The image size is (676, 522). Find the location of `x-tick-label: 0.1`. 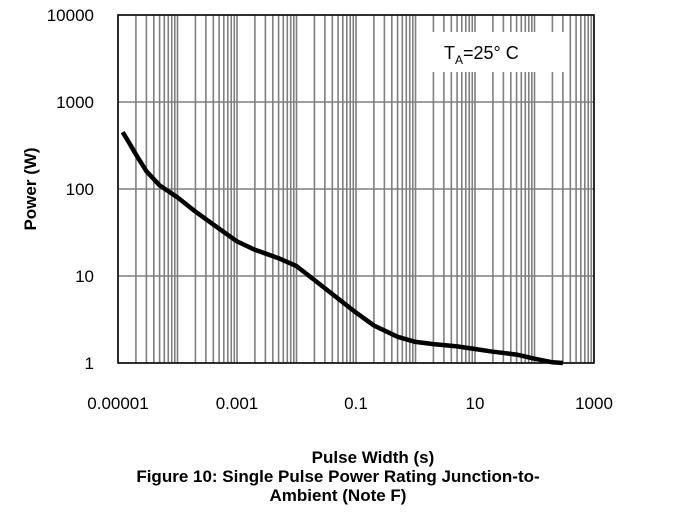

x-tick-label: 0.1 is located at coordinates (356, 403).